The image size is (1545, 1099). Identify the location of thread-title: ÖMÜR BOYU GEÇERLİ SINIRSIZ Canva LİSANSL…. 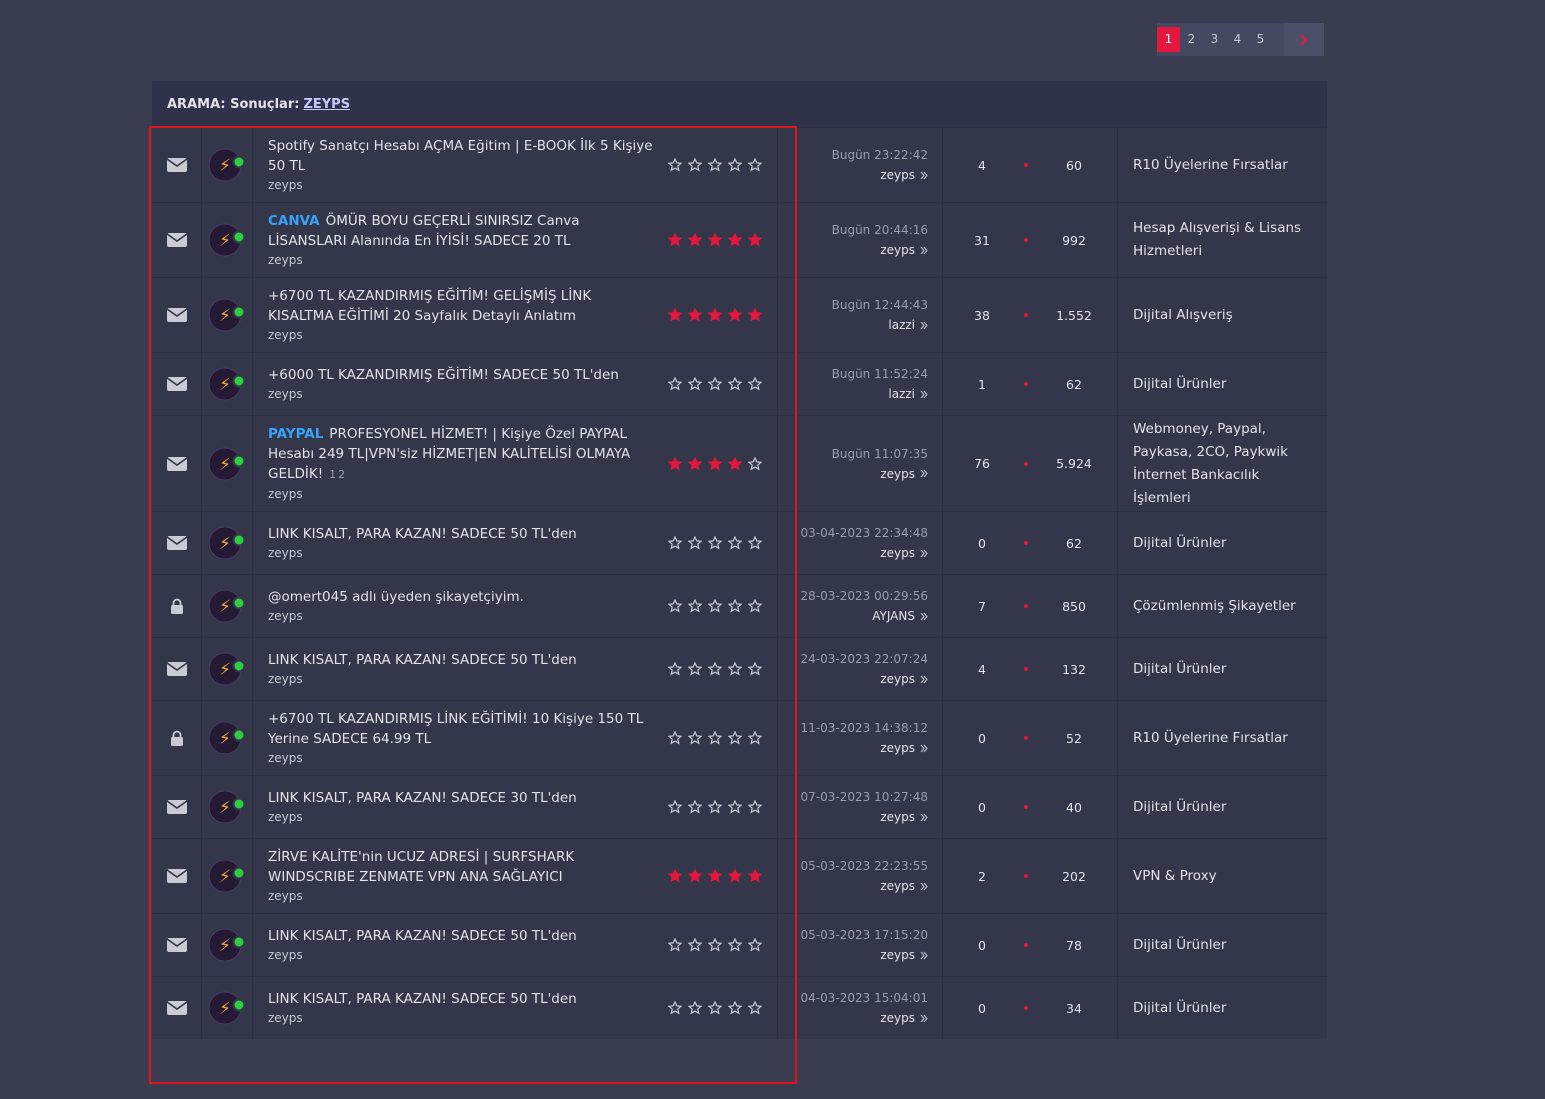
(424, 231).